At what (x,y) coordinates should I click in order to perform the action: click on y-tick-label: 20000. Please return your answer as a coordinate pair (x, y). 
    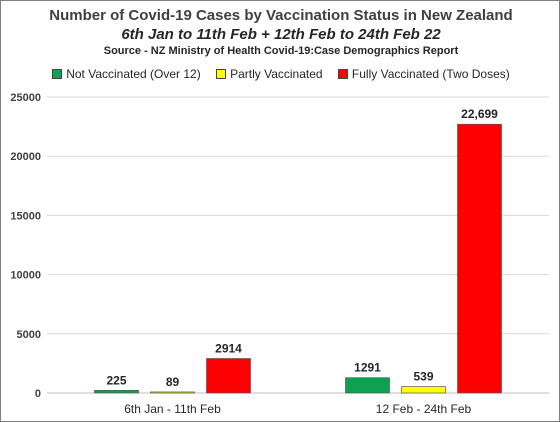
    Looking at the image, I should click on (25, 157).